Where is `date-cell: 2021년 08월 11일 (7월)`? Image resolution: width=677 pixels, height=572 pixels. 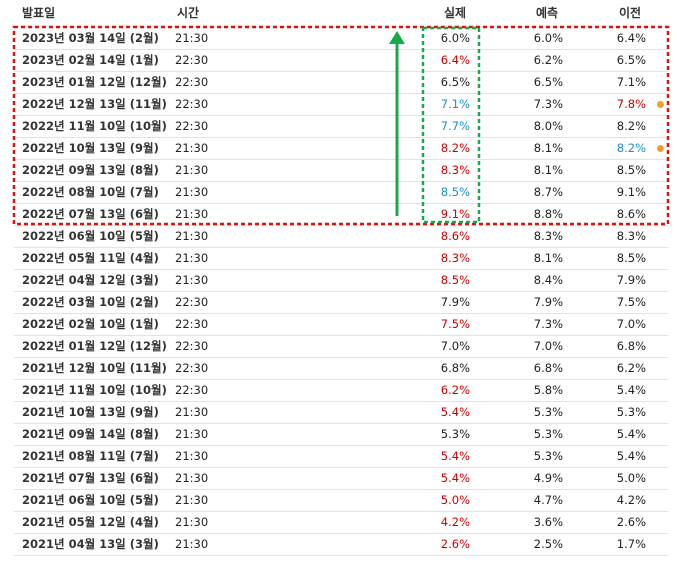 date-cell: 2021년 08월 11일 (7월) is located at coordinates (90, 456).